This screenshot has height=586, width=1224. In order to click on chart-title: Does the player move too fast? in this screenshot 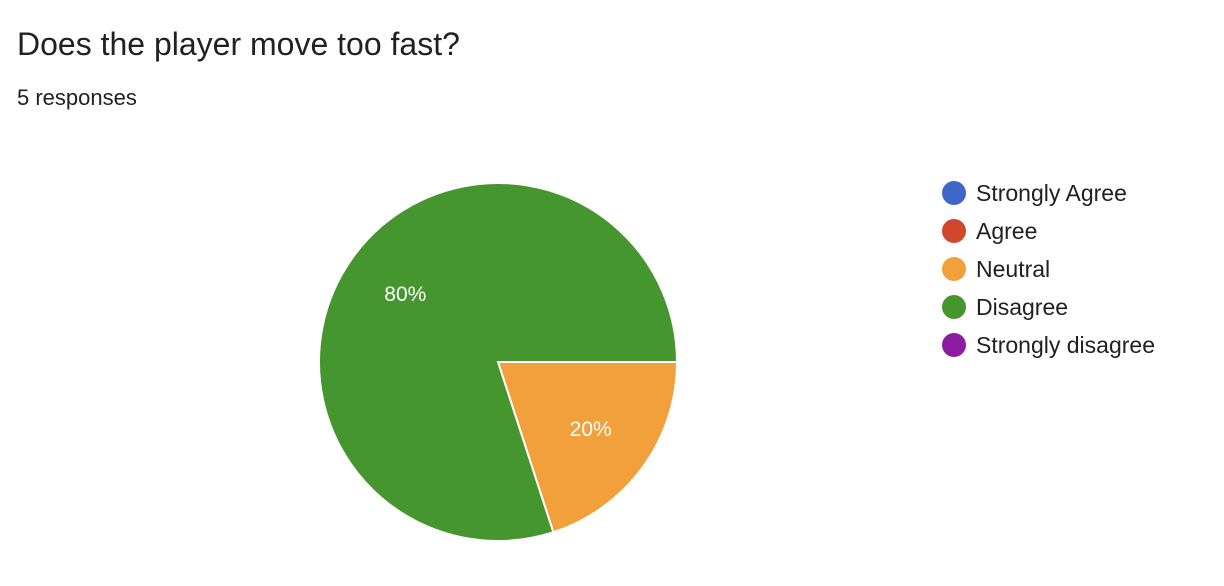, I will do `click(238, 44)`.